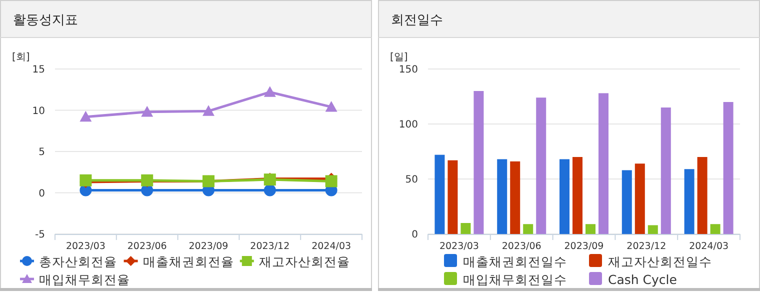 The image size is (760, 293). What do you see at coordinates (408, 125) in the screenshot?
I see `y-tick-label: 100` at bounding box center [408, 125].